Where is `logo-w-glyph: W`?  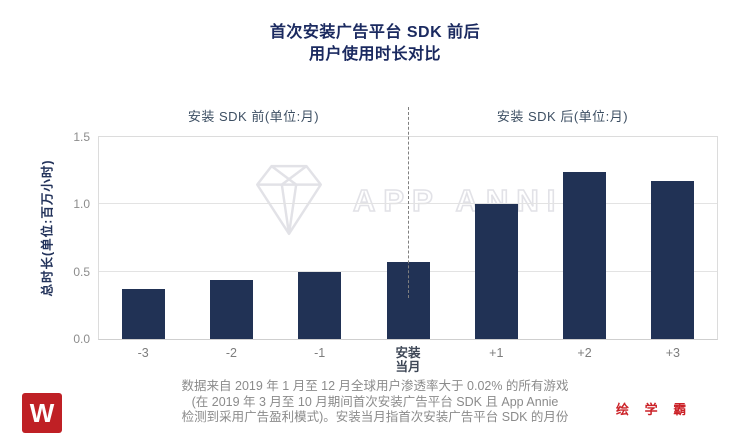 logo-w-glyph: W is located at coordinates (42, 413).